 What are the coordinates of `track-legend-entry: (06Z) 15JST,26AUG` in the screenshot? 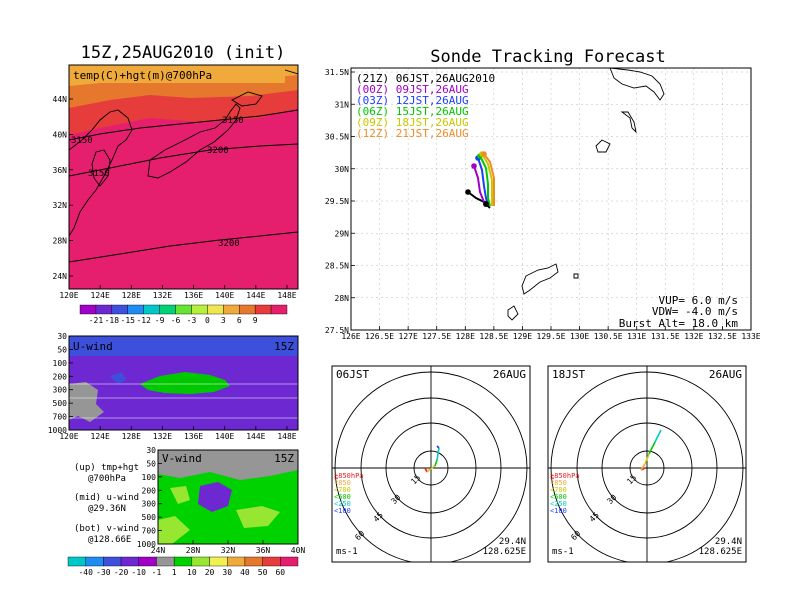 It's located at (412, 111).